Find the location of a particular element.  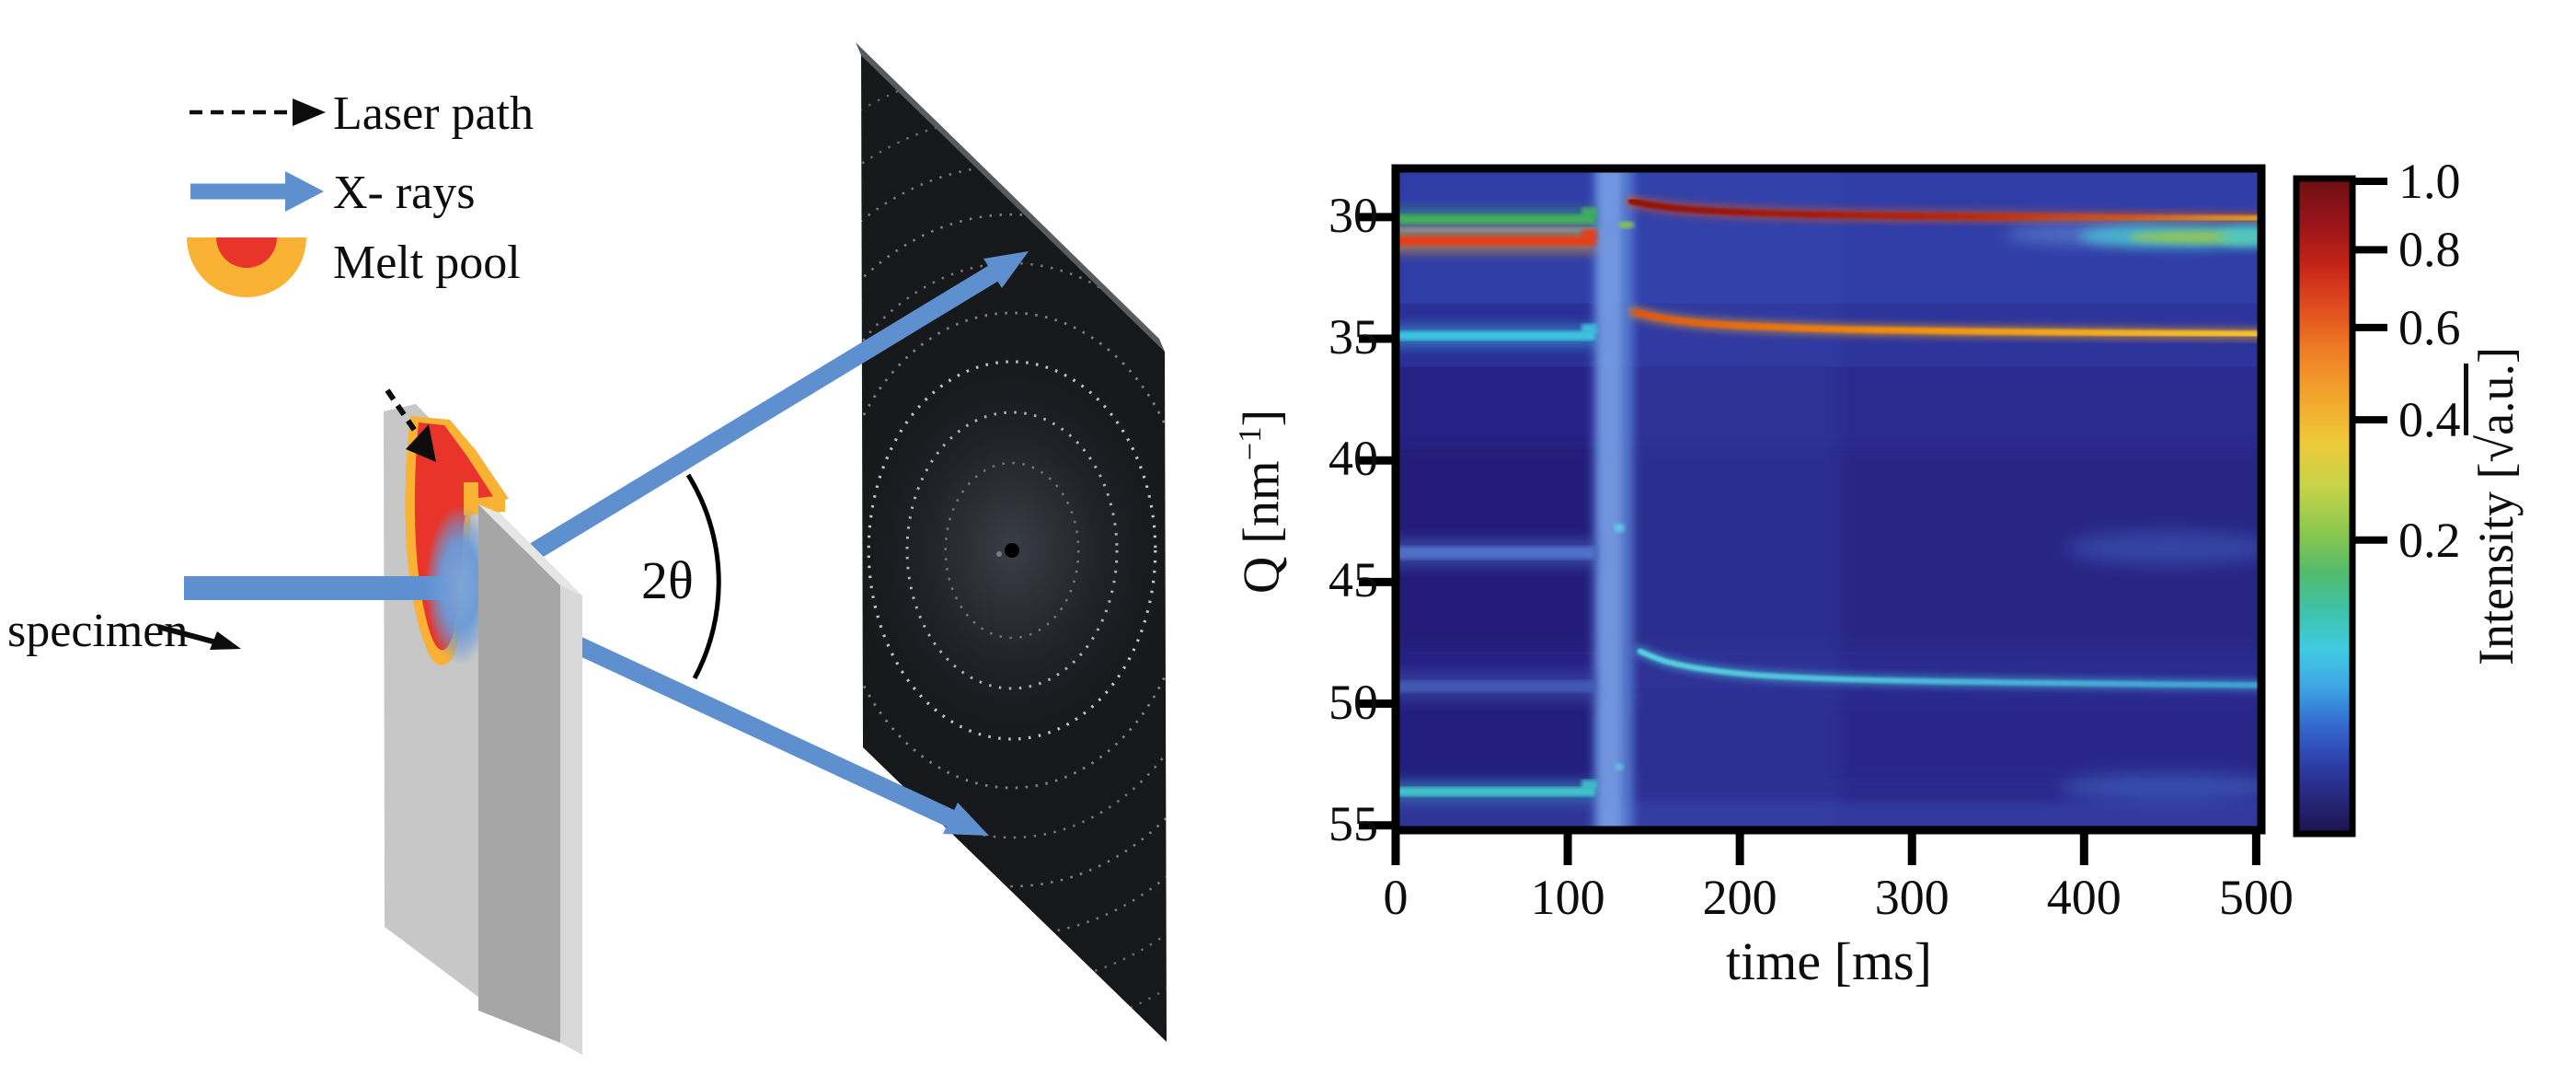

cbtick-label: 0.6 is located at coordinates (2429, 327).